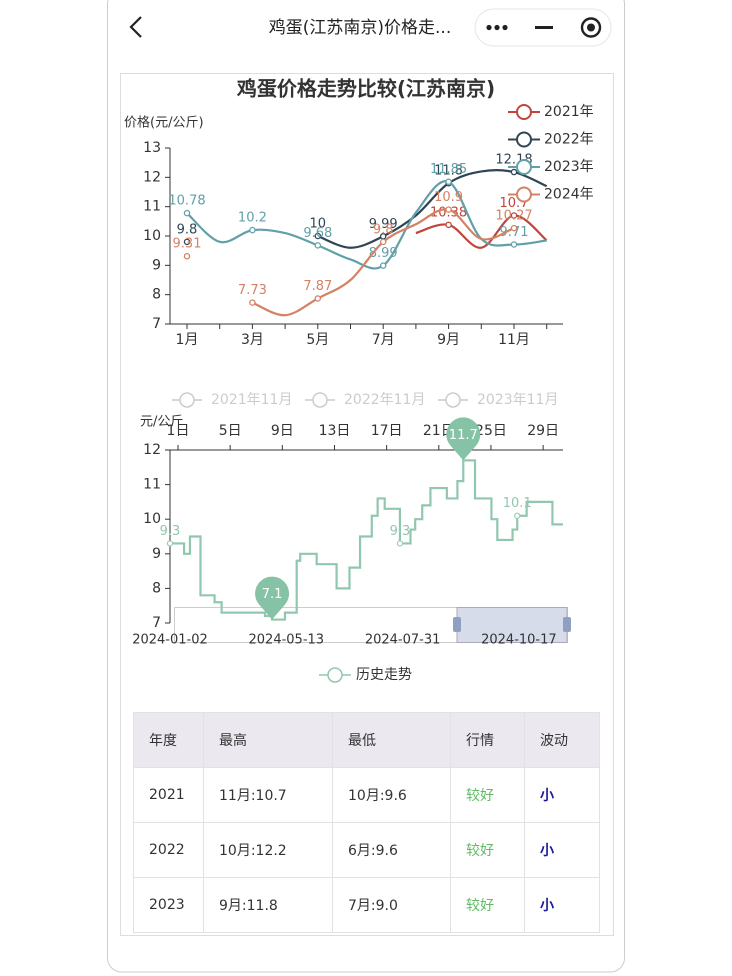 The height and width of the screenshot is (976, 732). I want to click on data-label: 10.78, so click(186, 201).